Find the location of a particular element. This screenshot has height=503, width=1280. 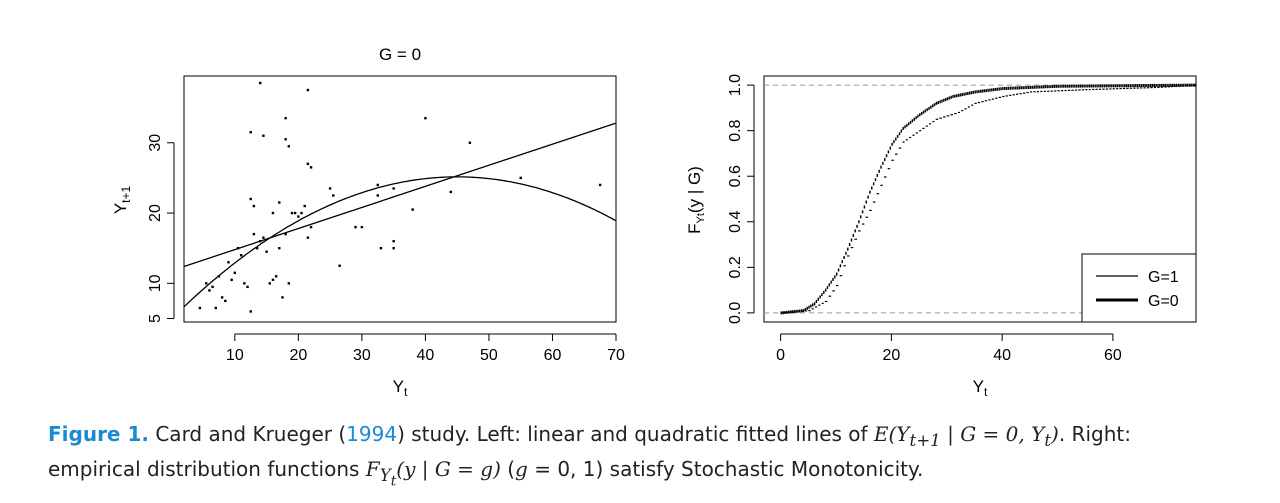

left-y-axis: 5 10 20 30 is located at coordinates (161, 228).